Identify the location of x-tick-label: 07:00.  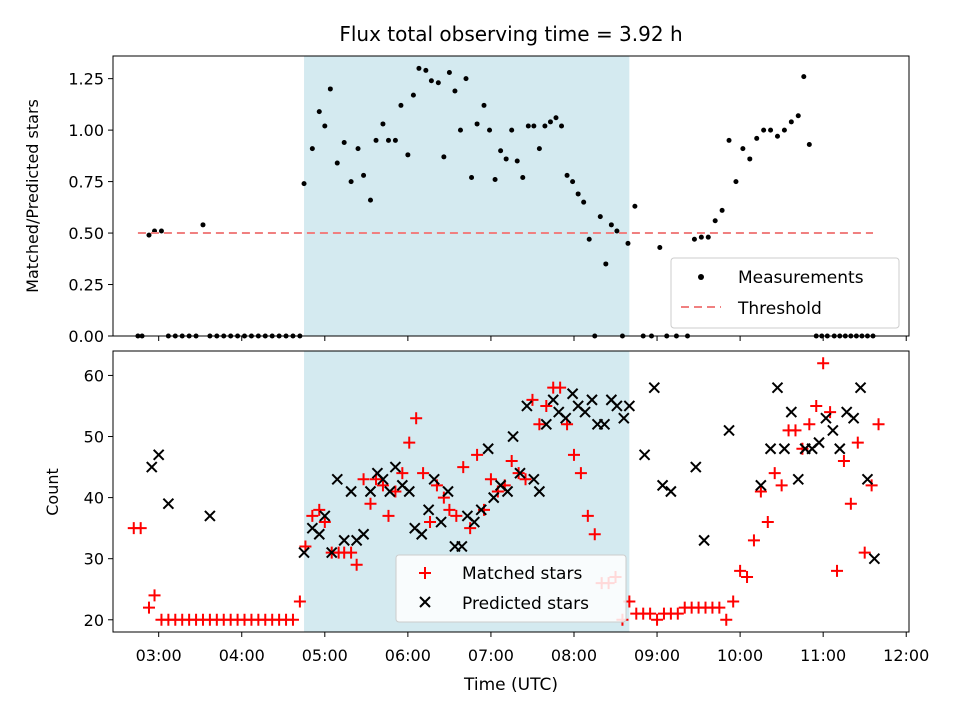
(491, 655).